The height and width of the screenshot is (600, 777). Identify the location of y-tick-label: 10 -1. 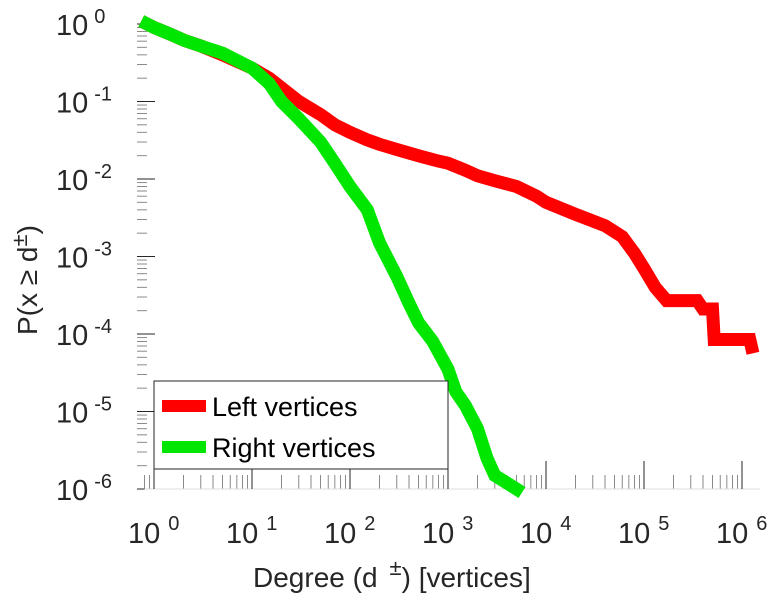
(84, 102).